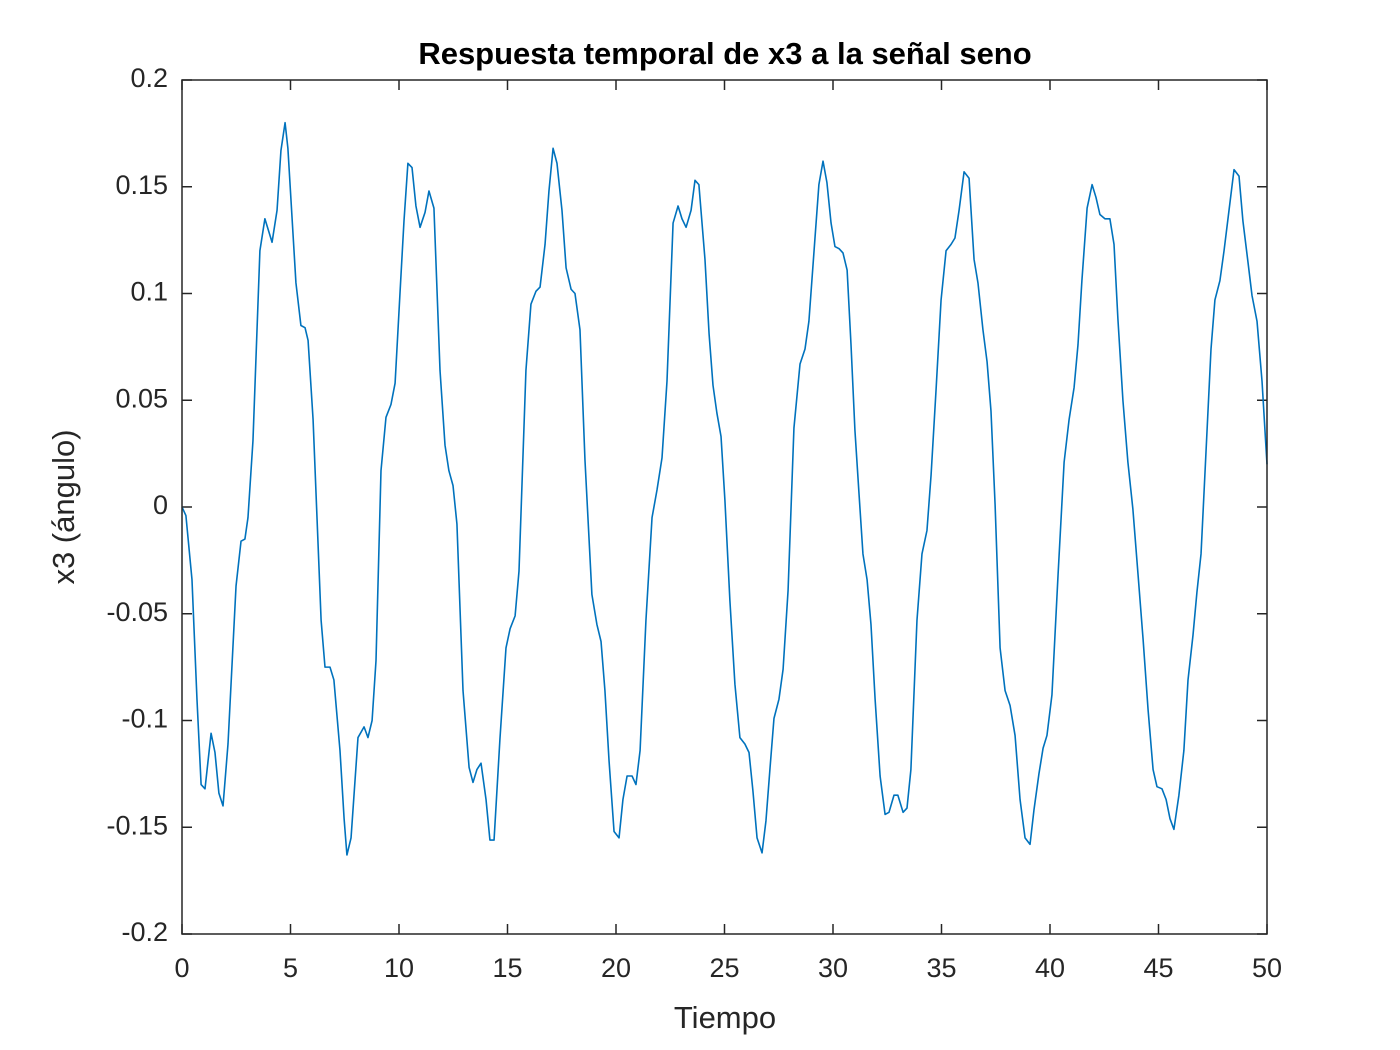 The height and width of the screenshot is (1050, 1400). Describe the element at coordinates (507, 968) in the screenshot. I see `x-tick-label: 15` at that location.